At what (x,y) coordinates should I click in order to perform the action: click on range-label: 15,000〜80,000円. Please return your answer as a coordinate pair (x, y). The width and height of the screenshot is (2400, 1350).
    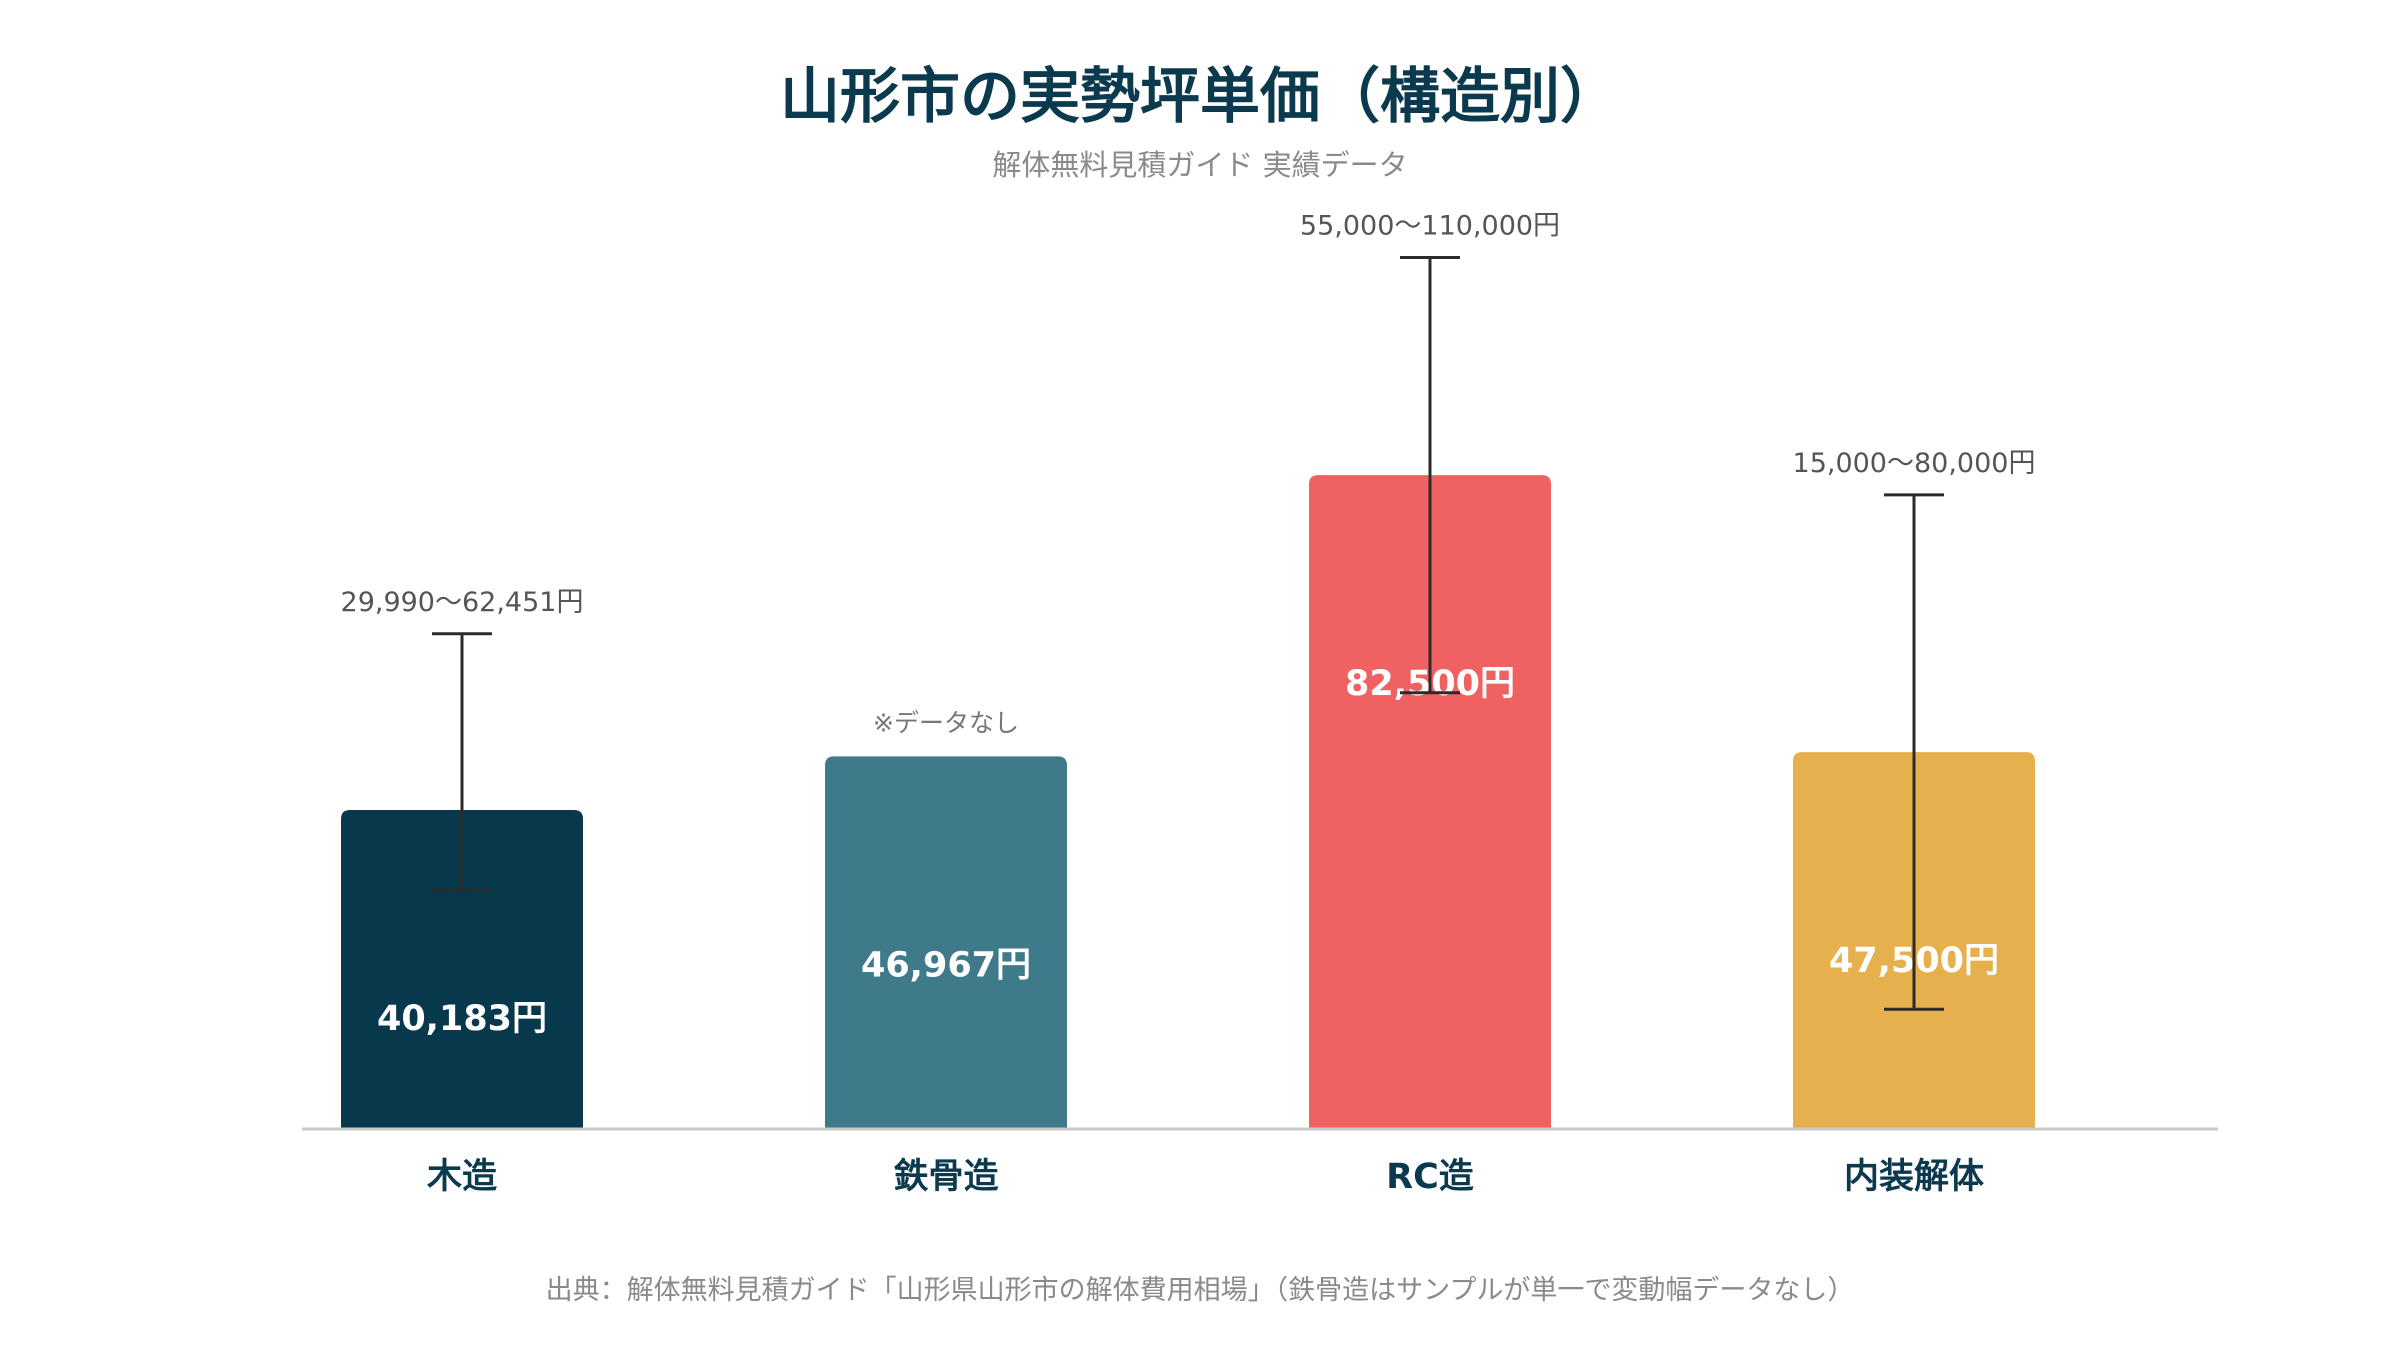
    Looking at the image, I should click on (1914, 463).